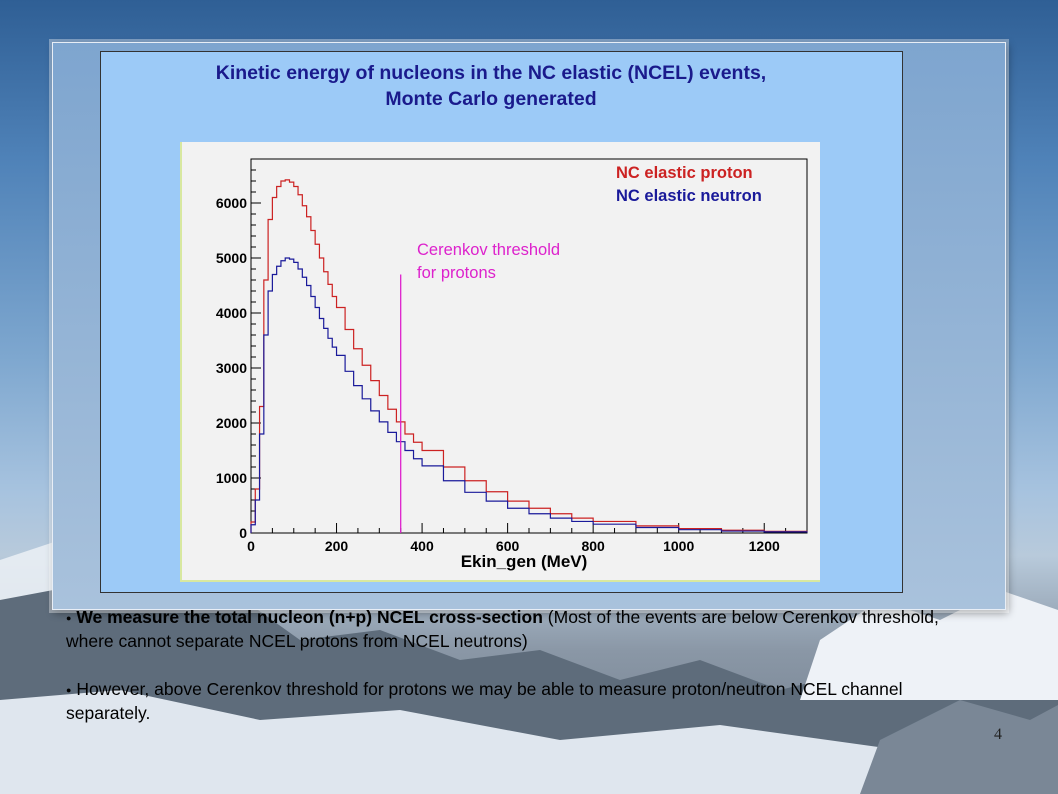  Describe the element at coordinates (524, 561) in the screenshot. I see `x-axis-label: Ekin_gen (MeV)` at that location.